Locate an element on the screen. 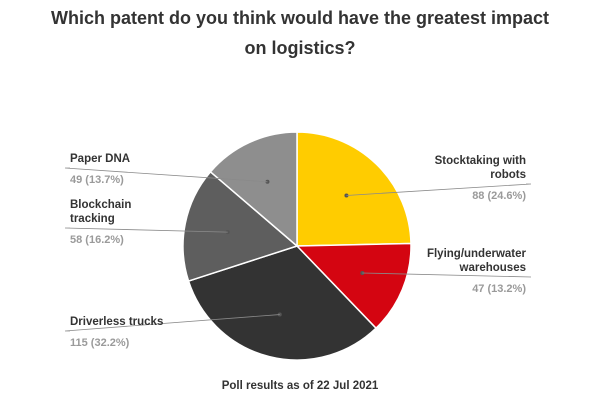 Image resolution: width=600 pixels, height=408 pixels. slice-paper-dna is located at coordinates (253, 189).